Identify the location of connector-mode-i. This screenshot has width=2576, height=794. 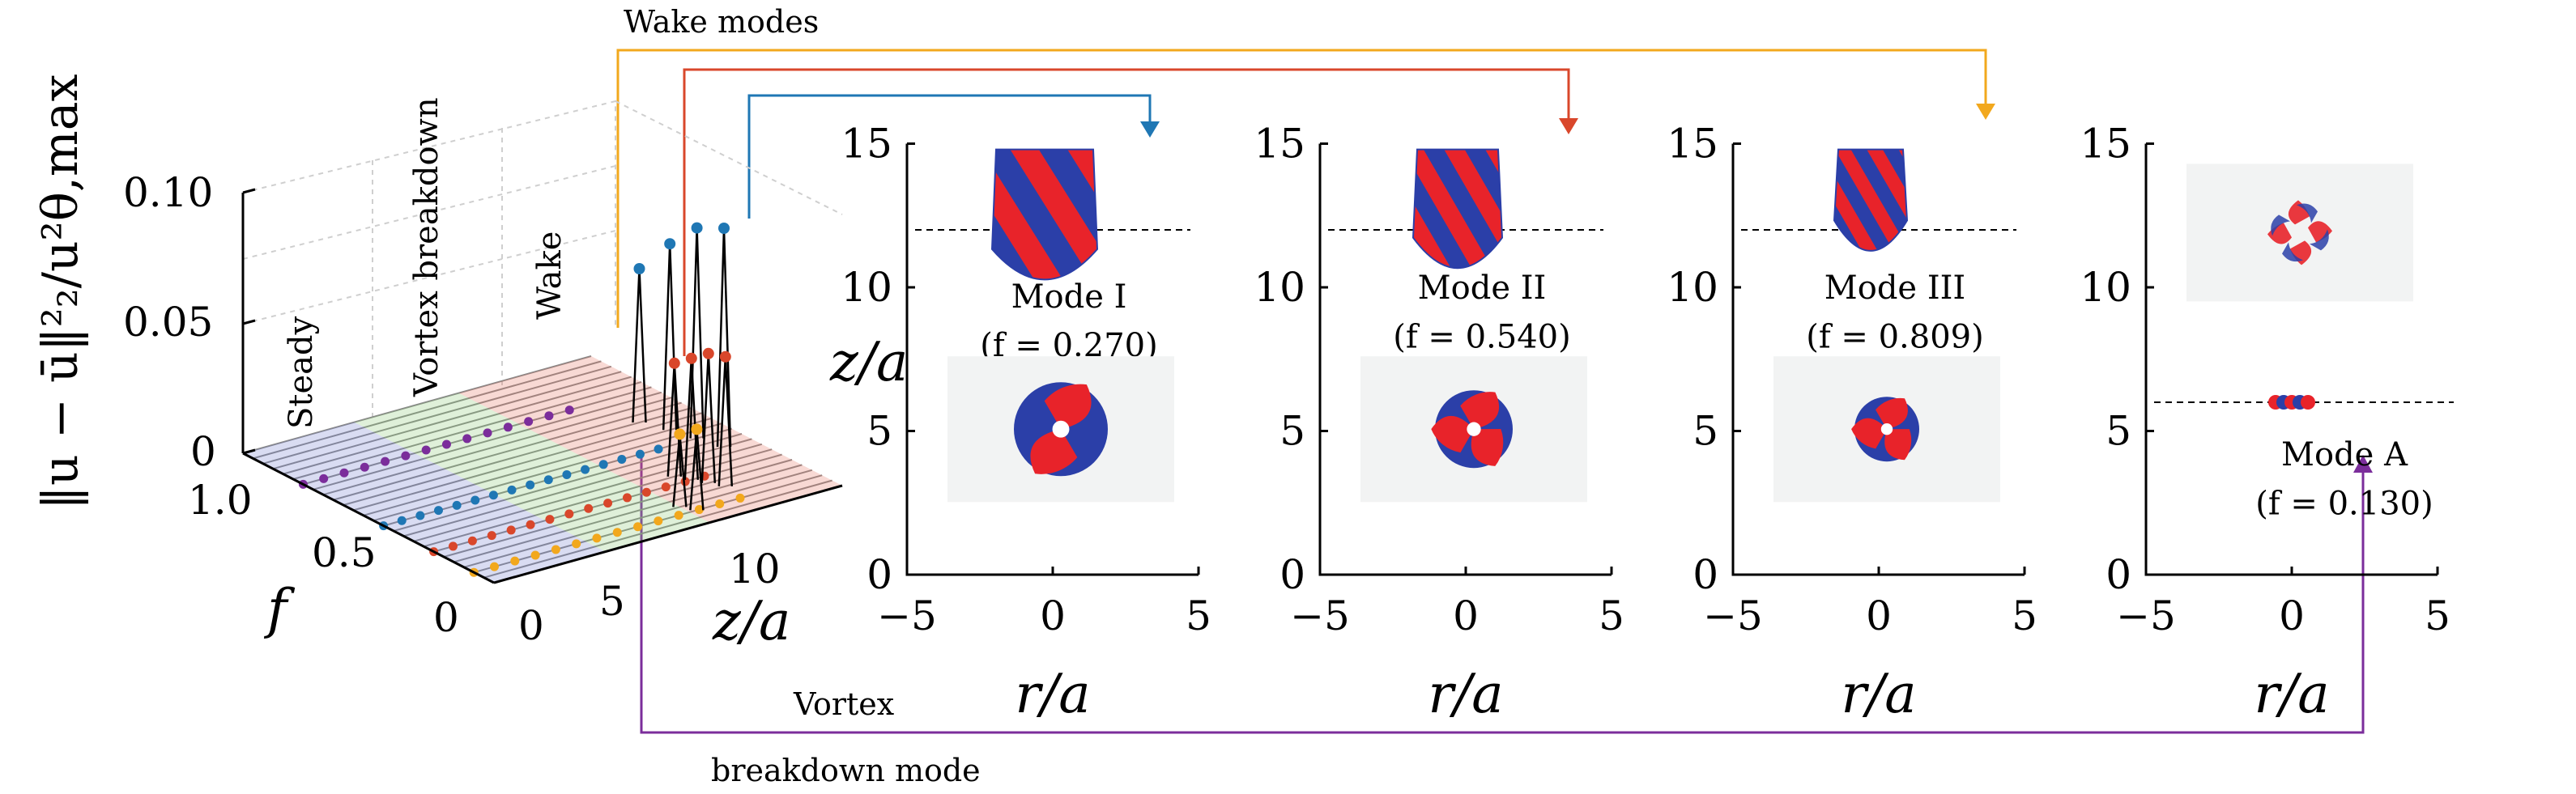
(949, 156).